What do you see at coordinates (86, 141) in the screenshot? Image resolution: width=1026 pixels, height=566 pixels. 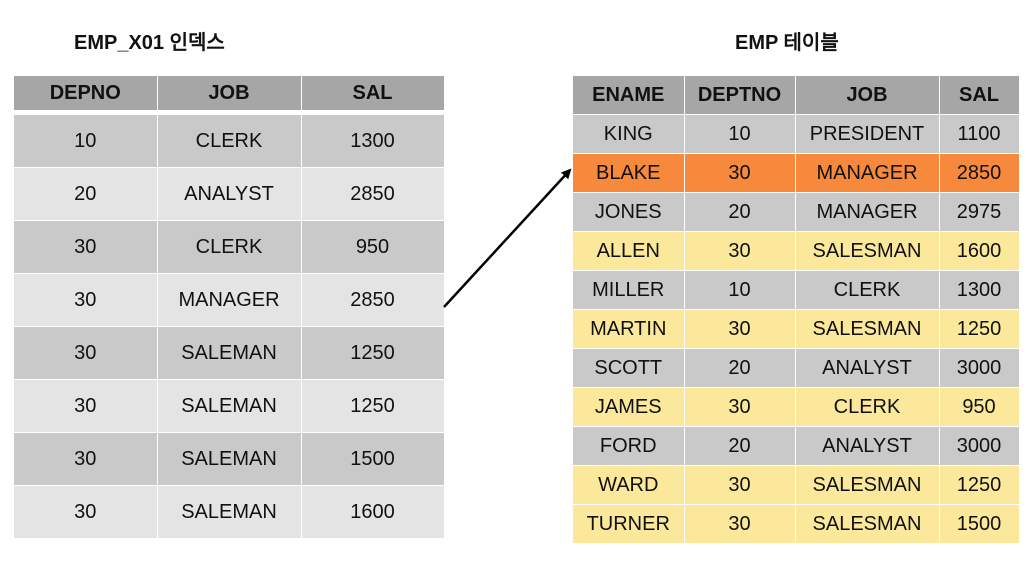 I see `index-cell-depno: 10` at bounding box center [86, 141].